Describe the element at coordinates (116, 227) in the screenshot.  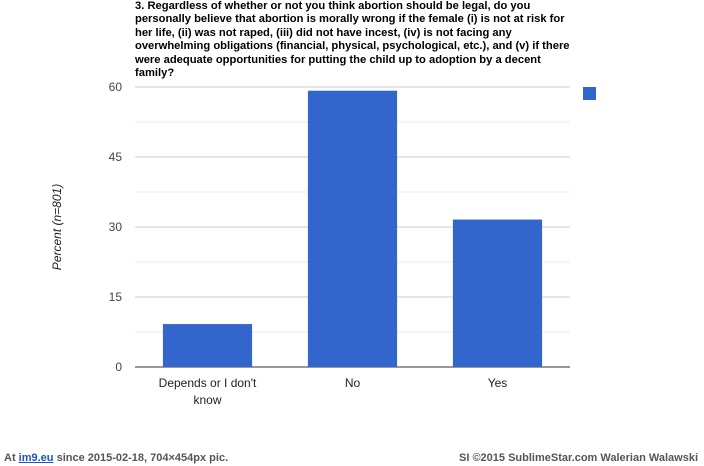
I see `y-tick-label: 30` at that location.